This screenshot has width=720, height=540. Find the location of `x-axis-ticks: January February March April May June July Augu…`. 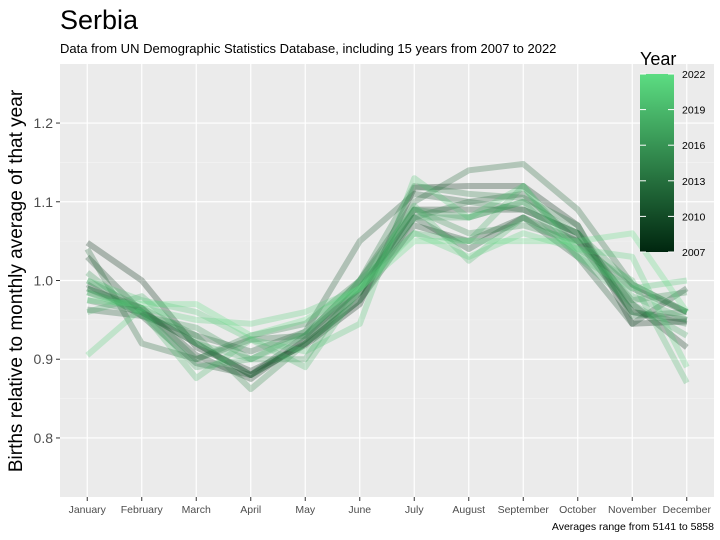

x-axis-ticks: January February March April May June July Augu… is located at coordinates (390, 506).